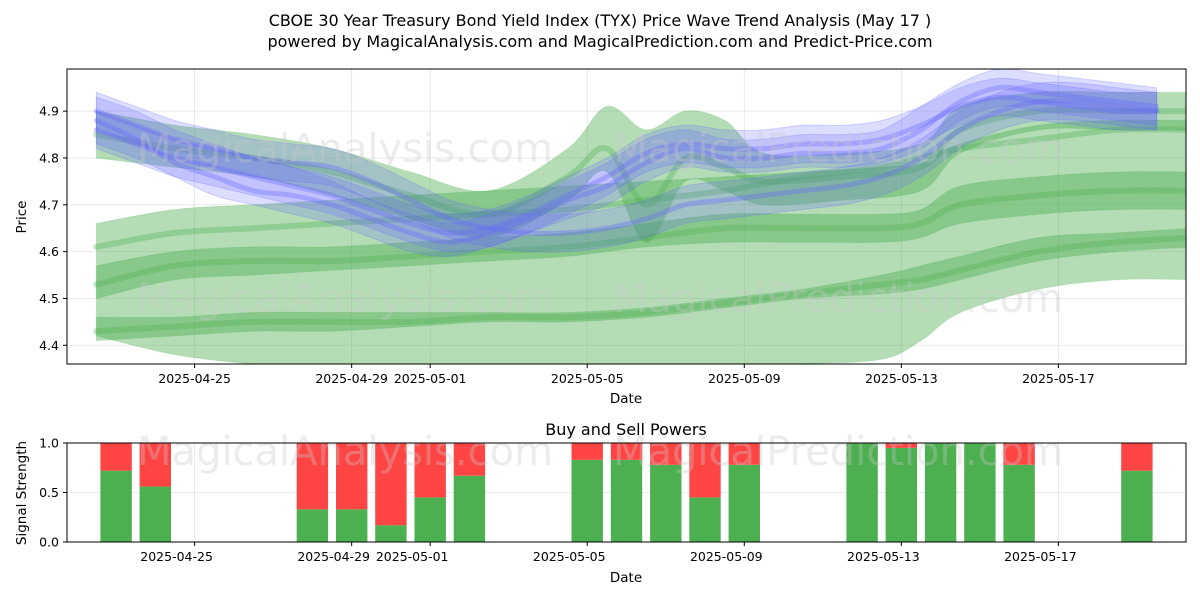  I want to click on watermark-analysis-bottom: MagicalAnalysis.com, so click(345, 452).